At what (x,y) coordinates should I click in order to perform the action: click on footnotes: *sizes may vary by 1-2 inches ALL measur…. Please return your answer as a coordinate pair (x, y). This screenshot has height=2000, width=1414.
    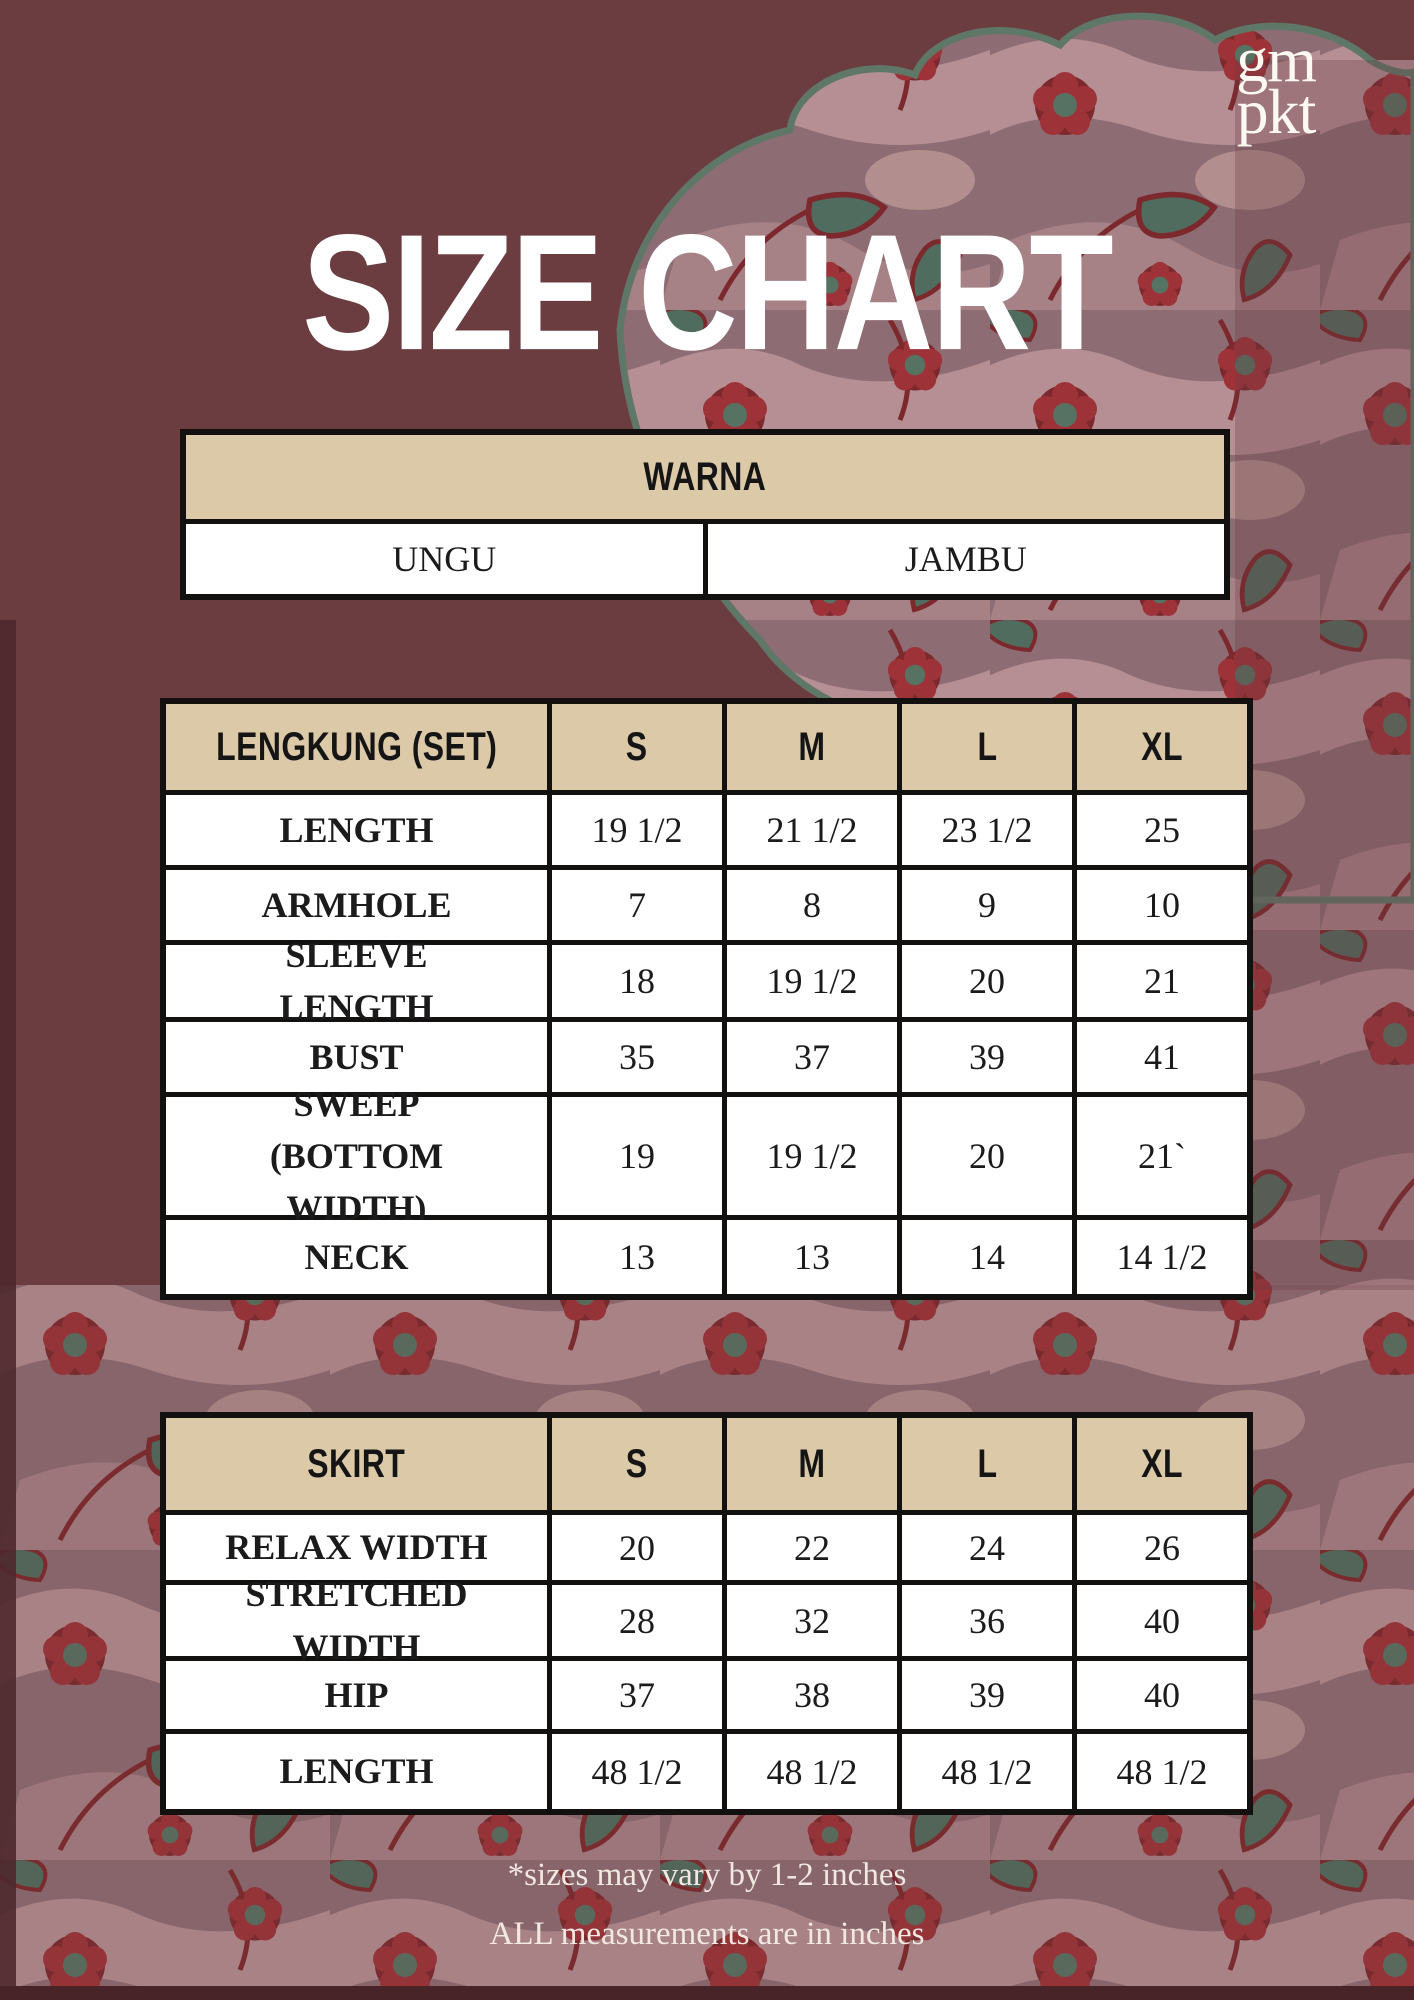
    Looking at the image, I should click on (707, 1905).